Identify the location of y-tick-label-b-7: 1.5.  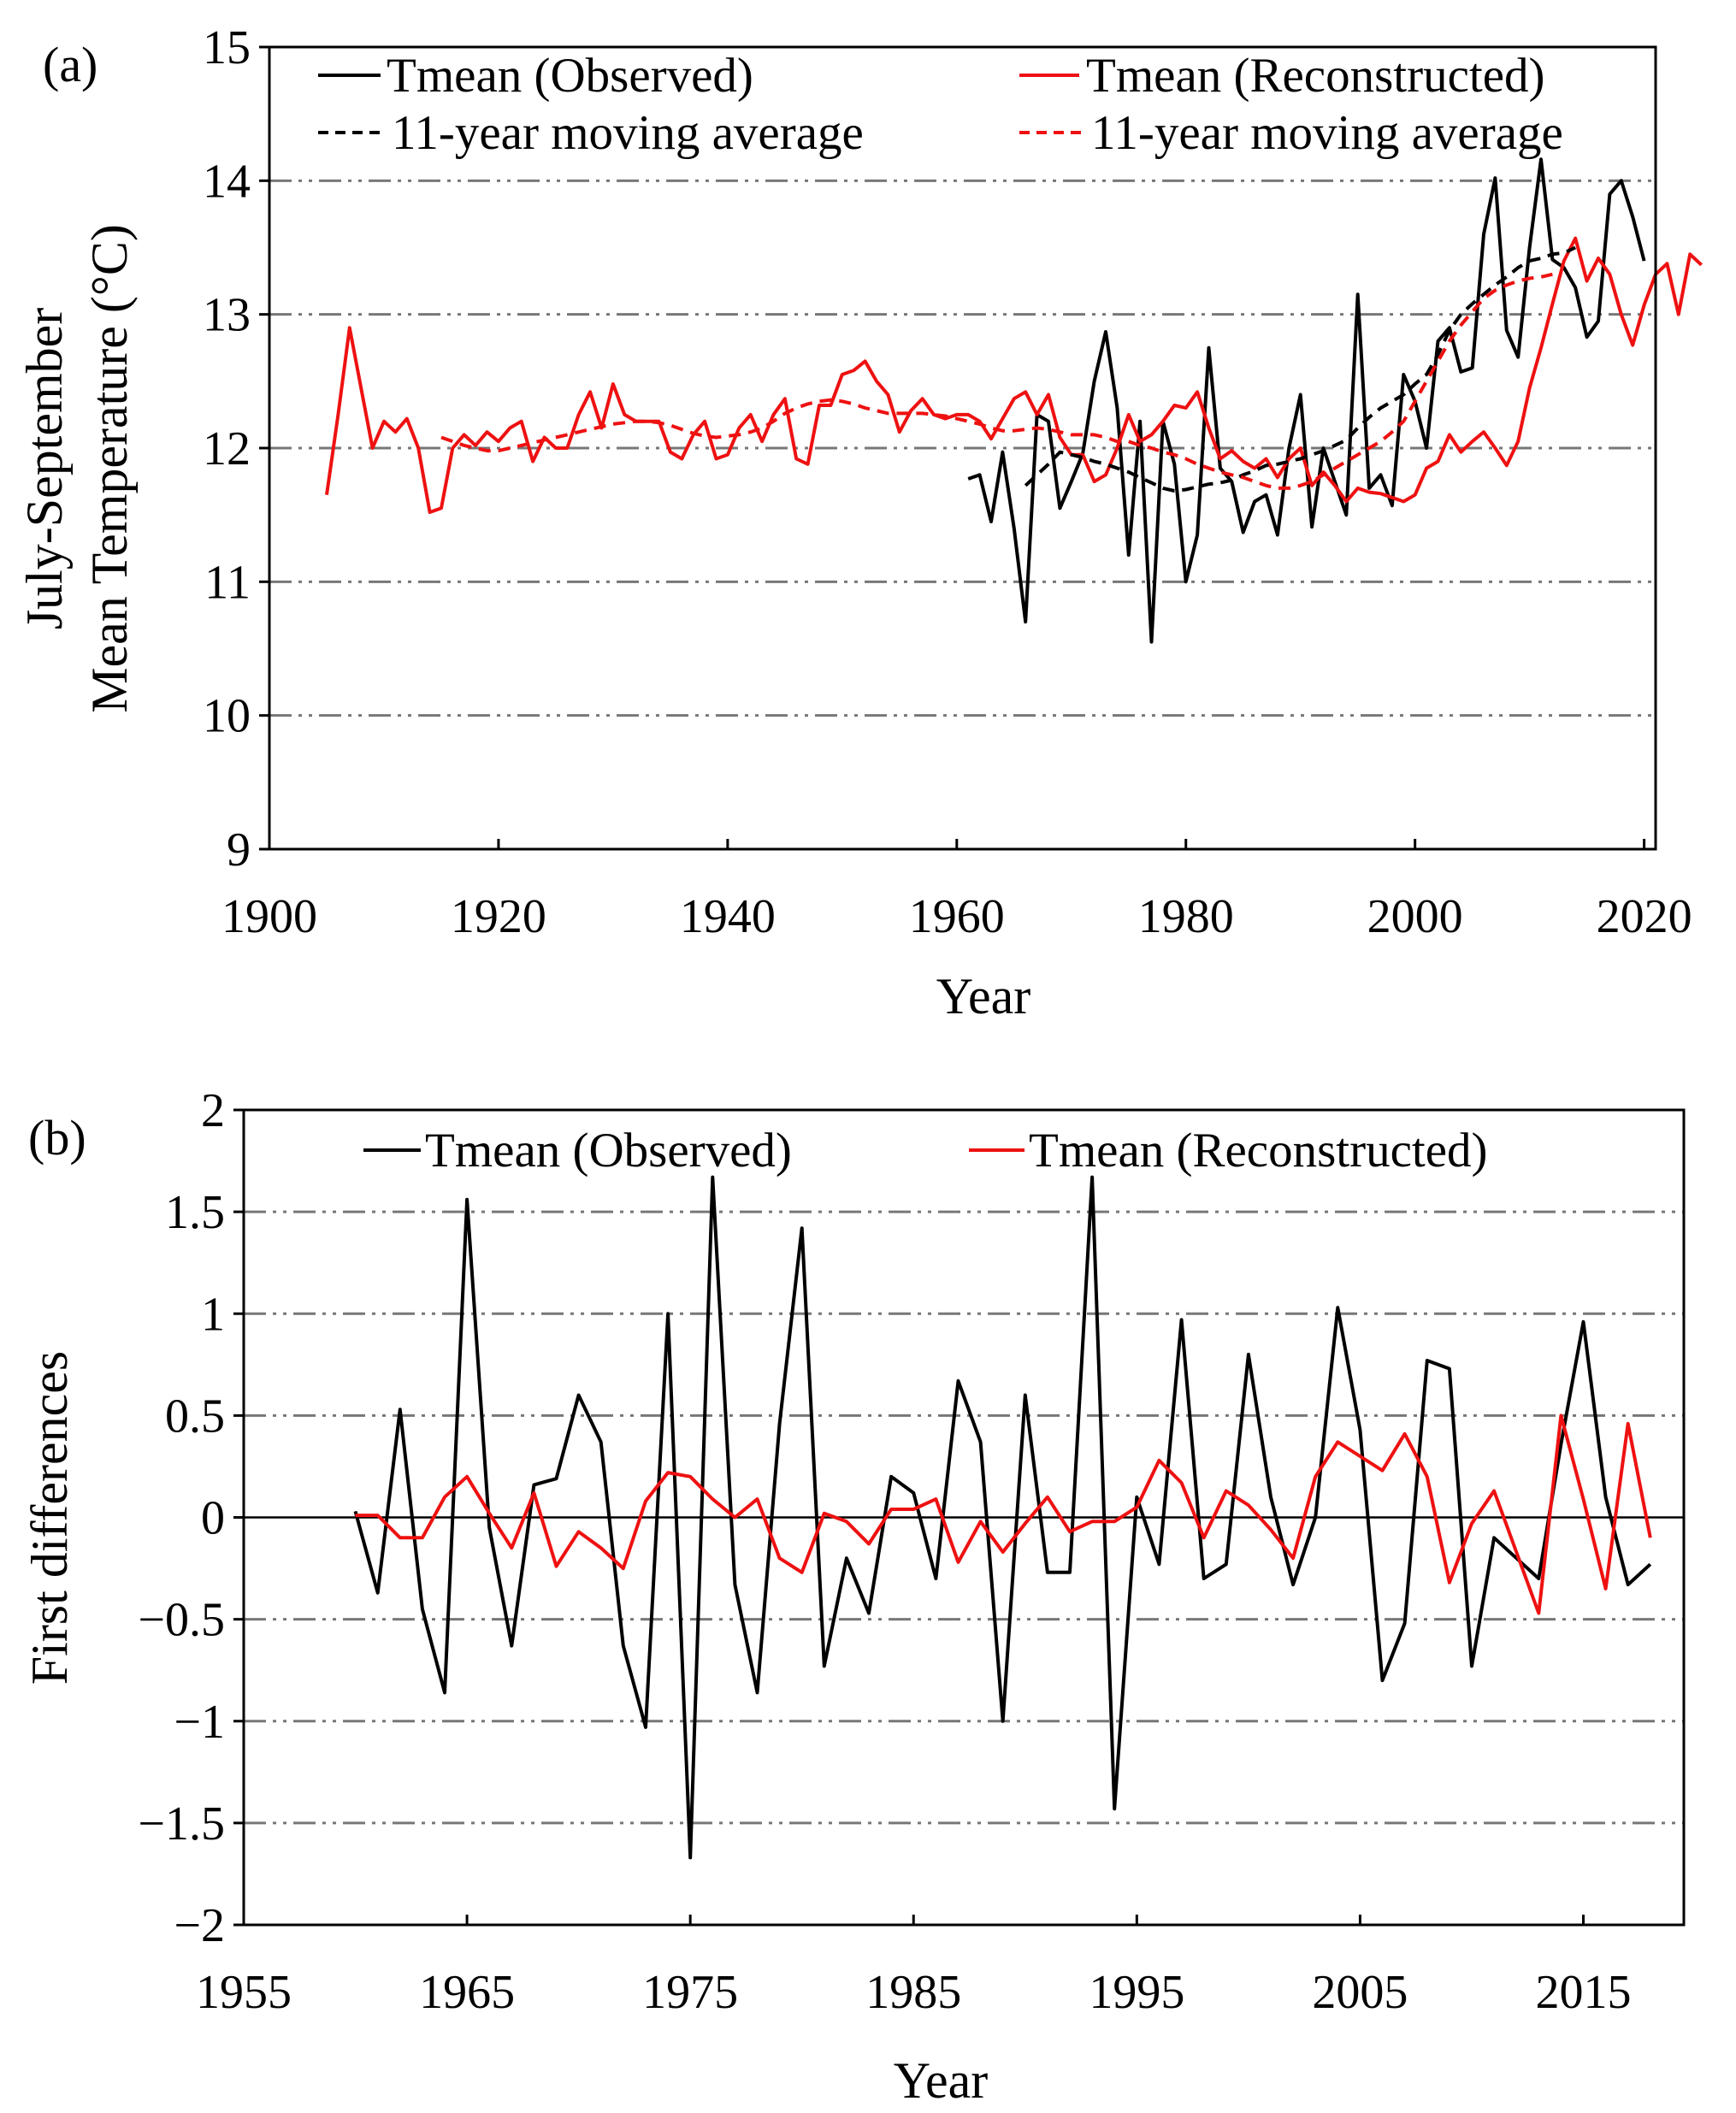
(195, 1212).